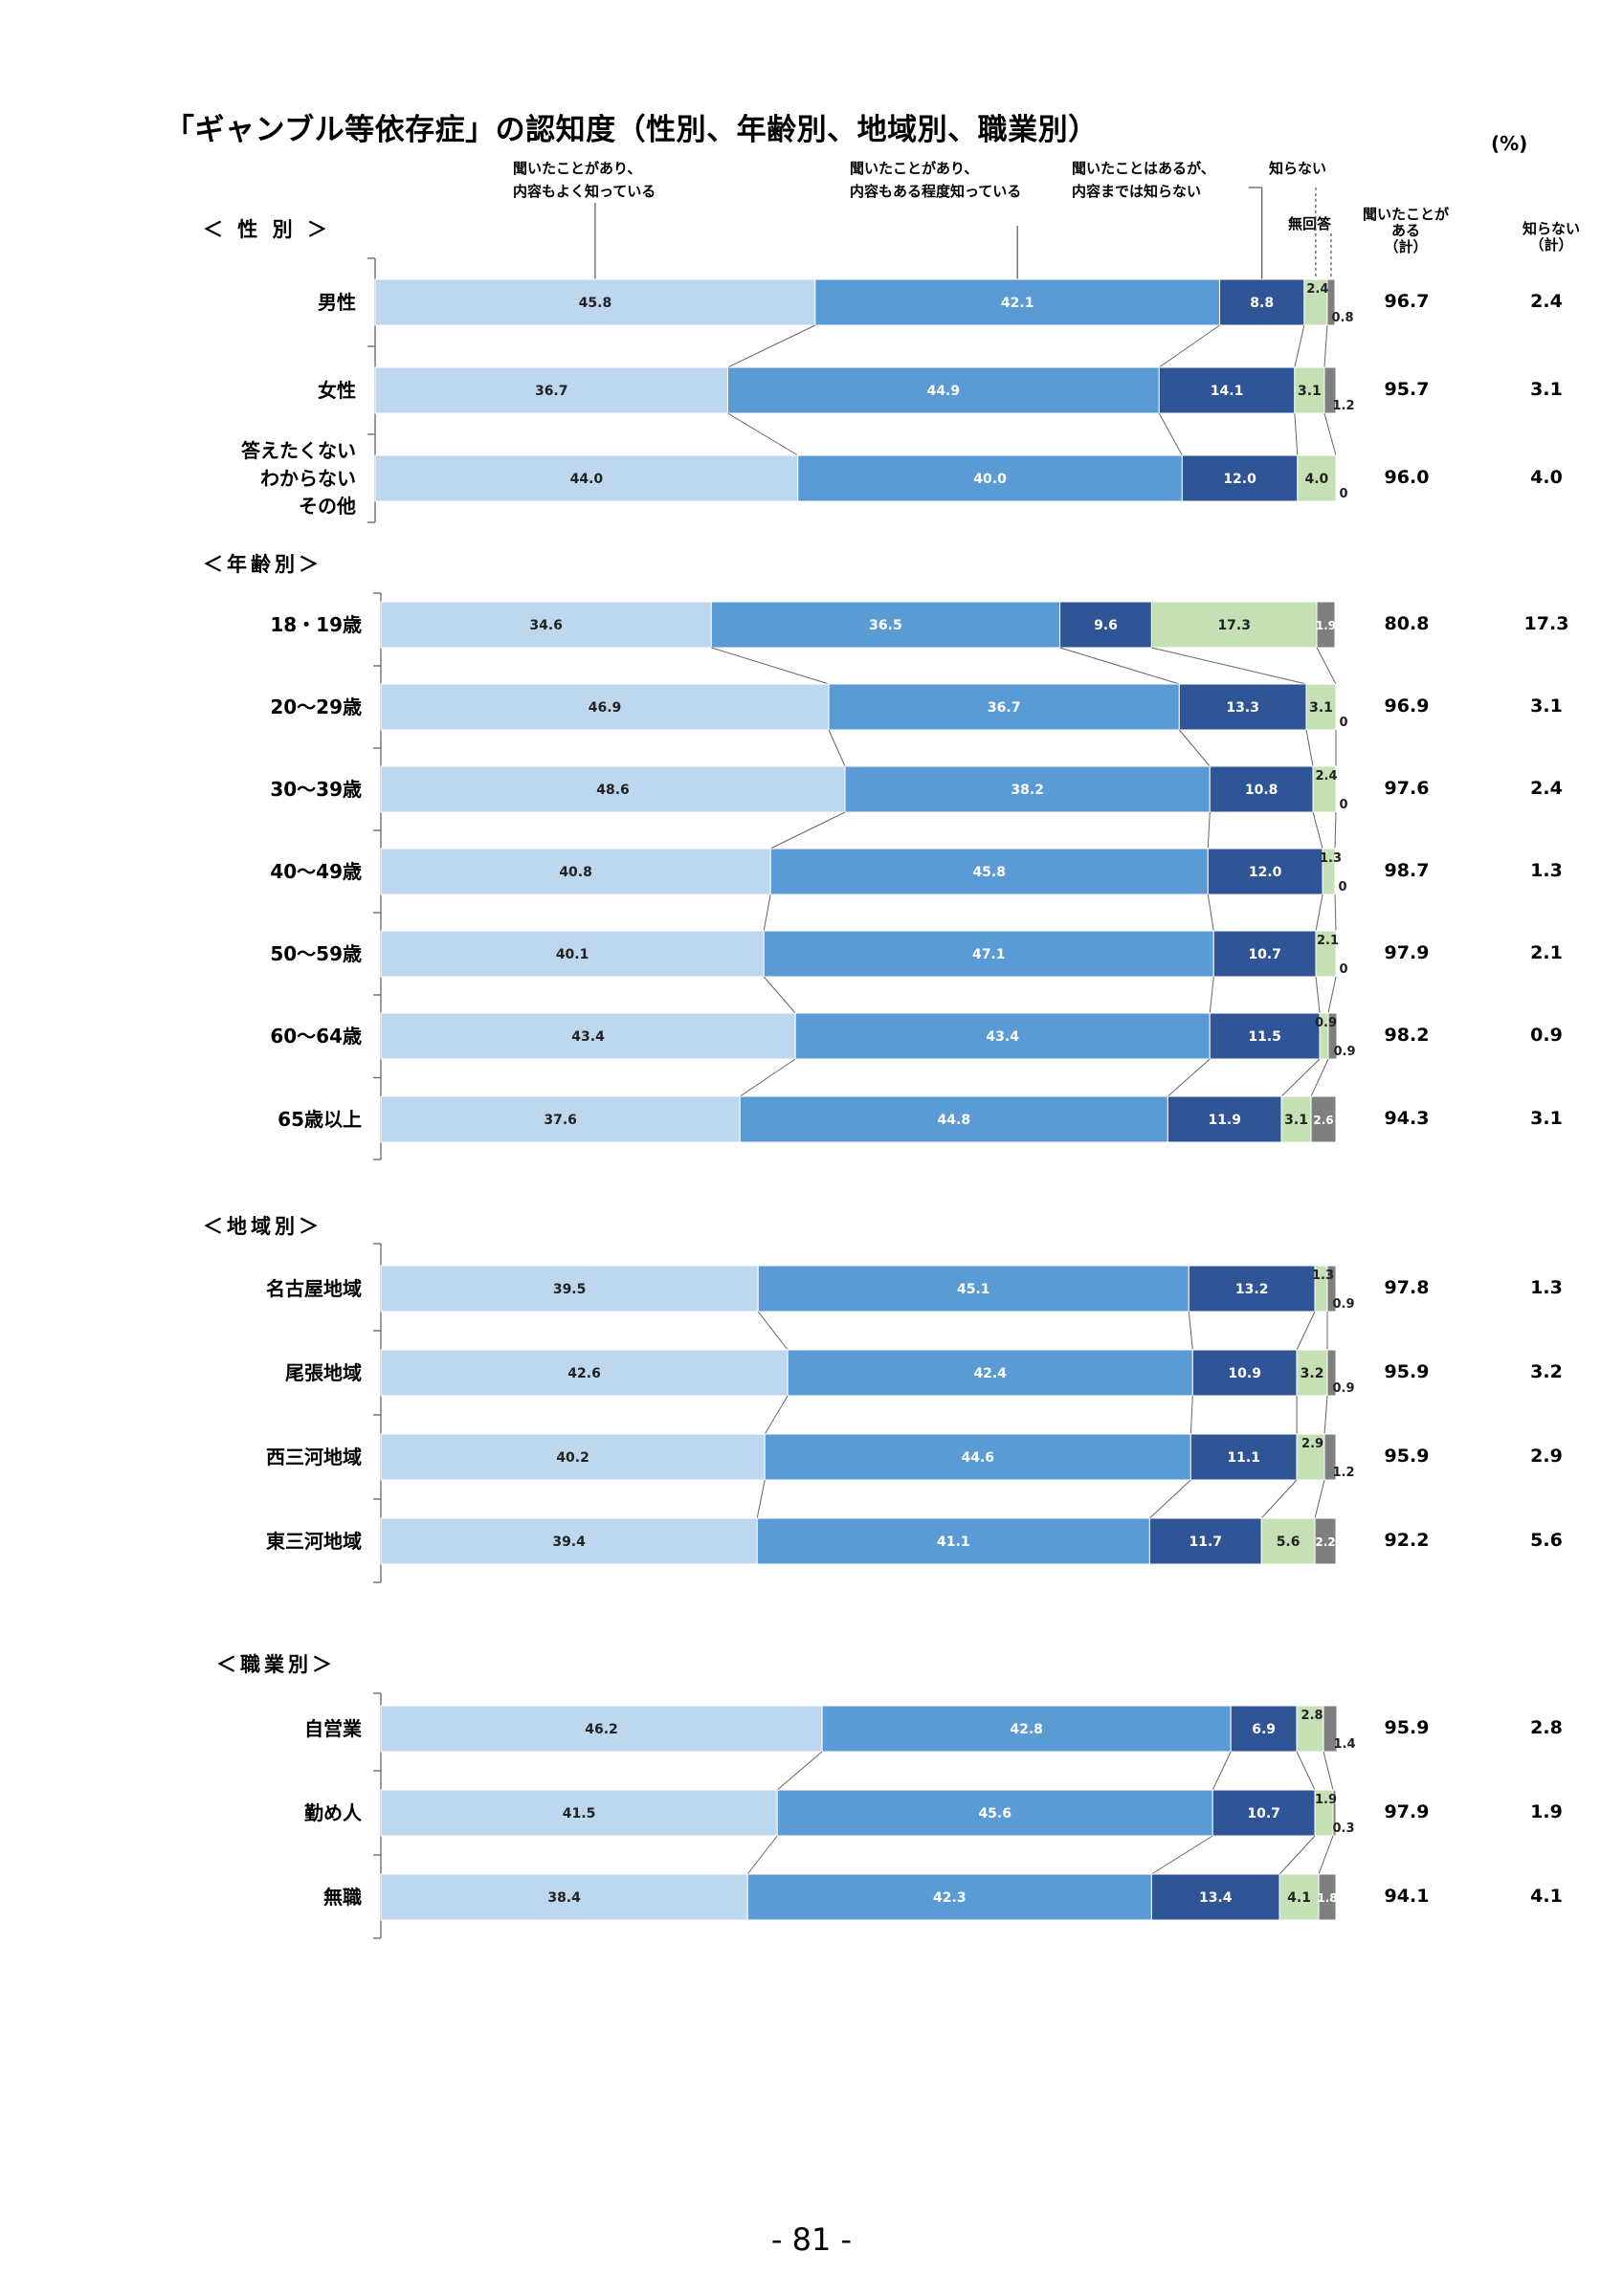  I want to click on value-label-not-content: 12.0, so click(1265, 873).